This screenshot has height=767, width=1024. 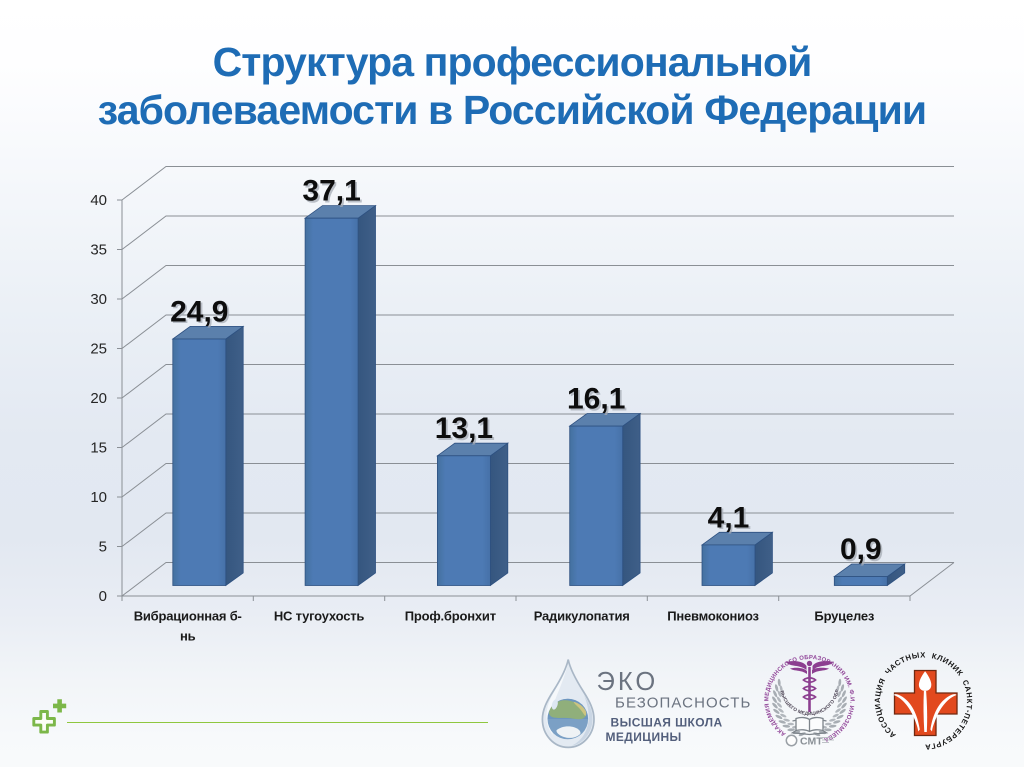 I want to click on svg-text: 0, so click(x=103, y=596).